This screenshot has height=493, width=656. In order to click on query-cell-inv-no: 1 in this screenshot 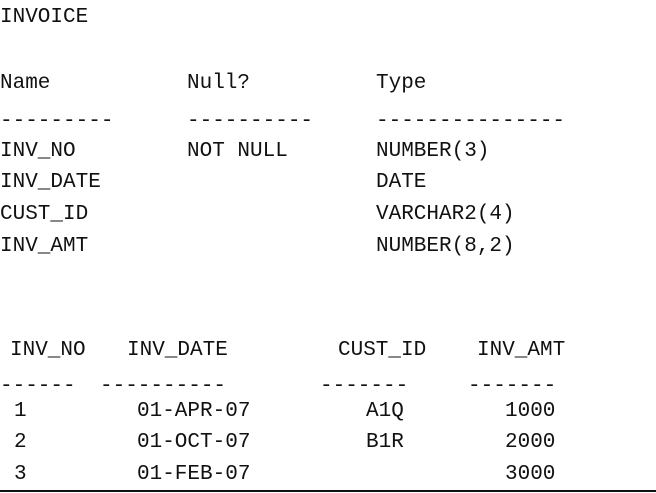, I will do `click(20, 411)`.